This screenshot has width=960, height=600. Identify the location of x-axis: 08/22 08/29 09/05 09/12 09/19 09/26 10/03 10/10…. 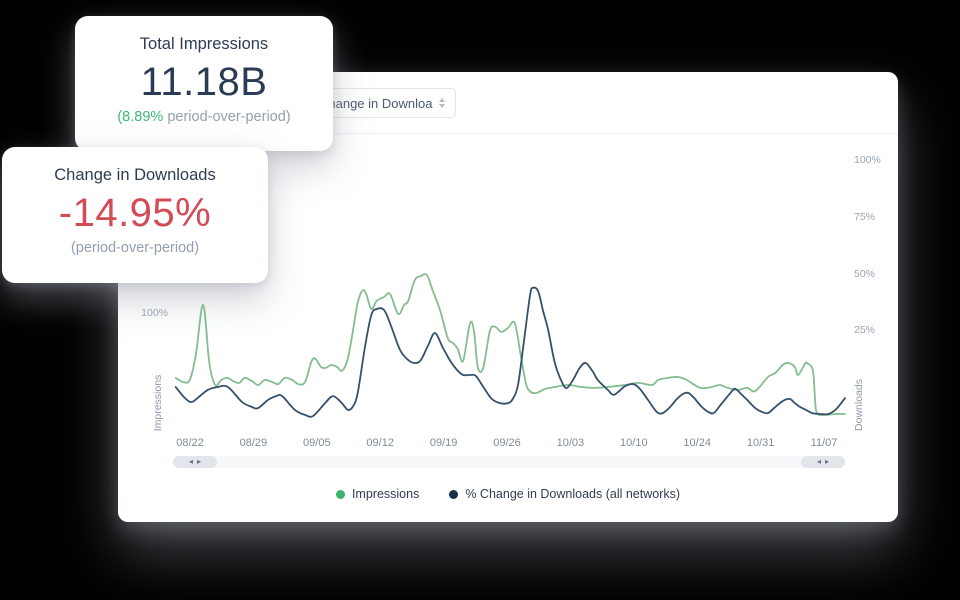
(510, 444).